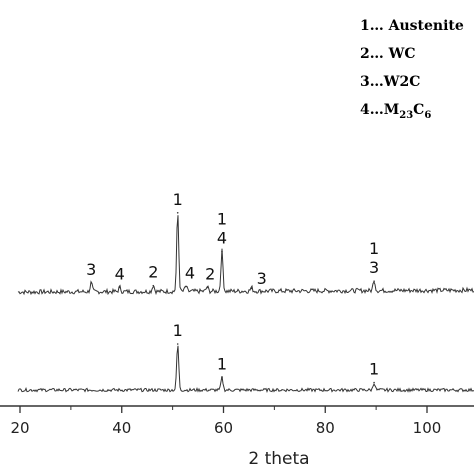 This screenshot has width=474, height=474. I want to click on x-ticks: 20 40 60 80 100, so click(225, 421).